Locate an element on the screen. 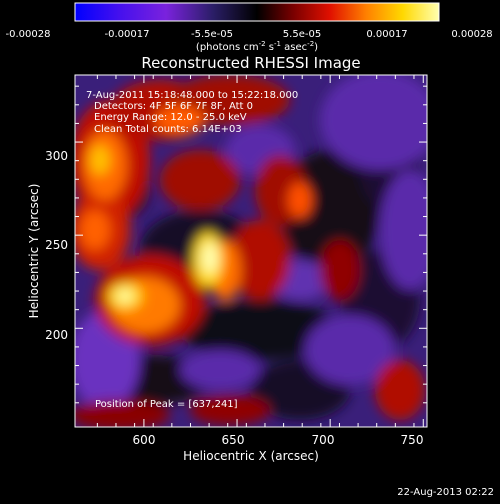 Image resolution: width=500 pixels, height=504 pixels. x-tick-label: 700 is located at coordinates (323, 440).